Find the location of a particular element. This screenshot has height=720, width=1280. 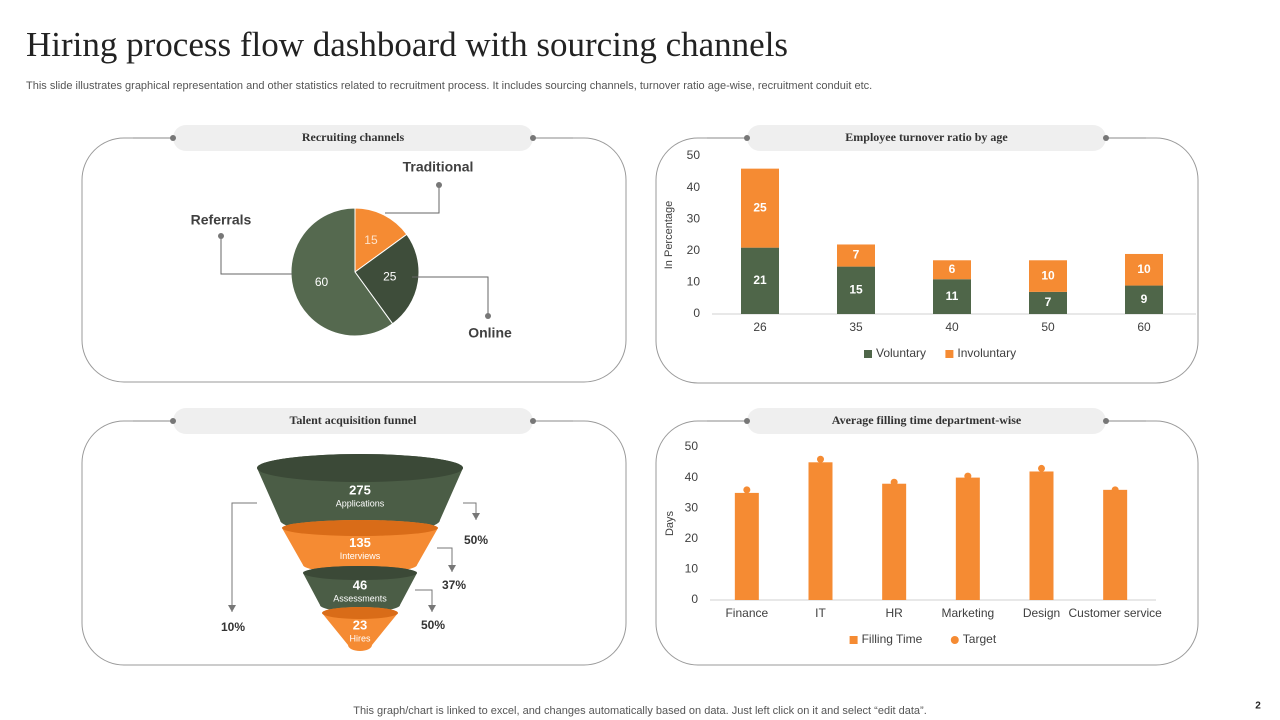

segment-label: 15 is located at coordinates (856, 289).